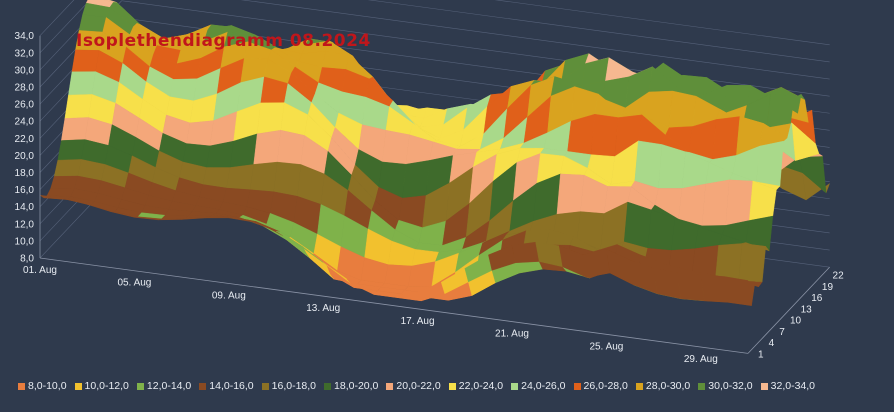 The width and height of the screenshot is (894, 412). What do you see at coordinates (793, 386) in the screenshot?
I see `legend-label: 32,0-34,0` at bounding box center [793, 386].